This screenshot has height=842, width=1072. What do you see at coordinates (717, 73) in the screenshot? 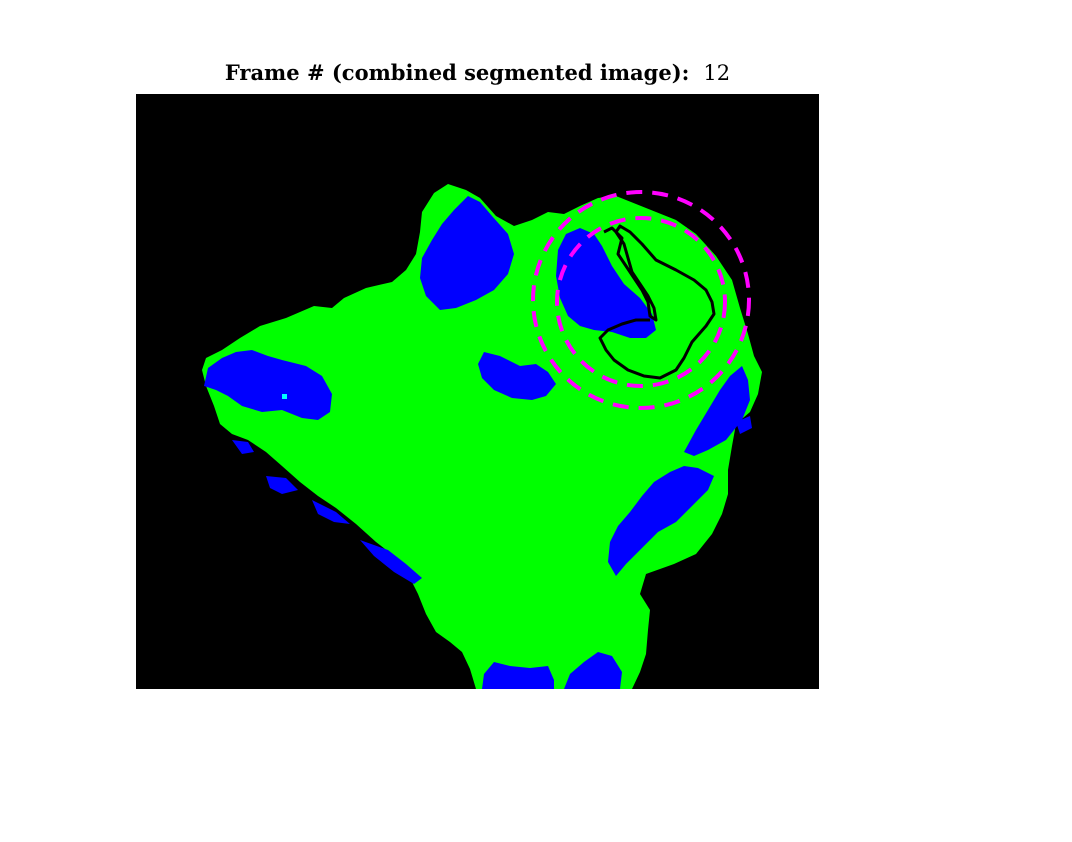
I see `frame-number: 12` at bounding box center [717, 73].